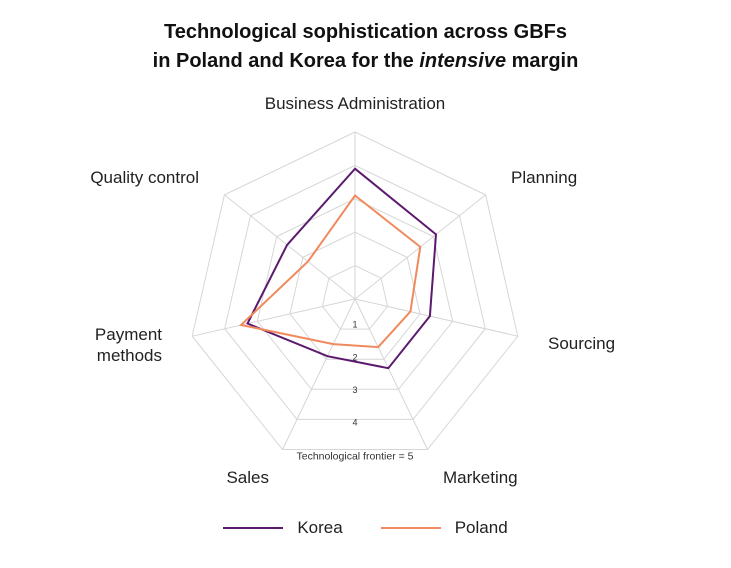  Describe the element at coordinates (463, 61) in the screenshot. I see `chart-title-emphasis: intensive` at that location.